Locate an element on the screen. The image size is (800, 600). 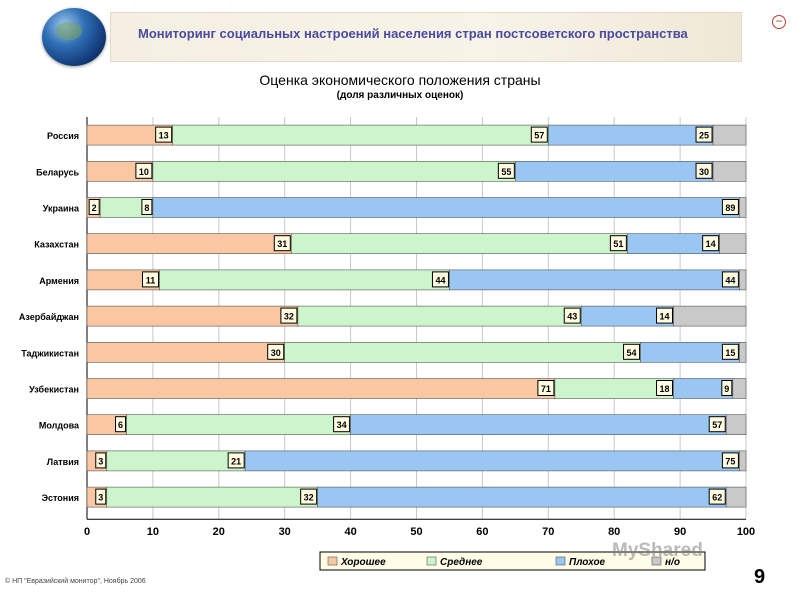
data-label: 25 is located at coordinates (704, 136).